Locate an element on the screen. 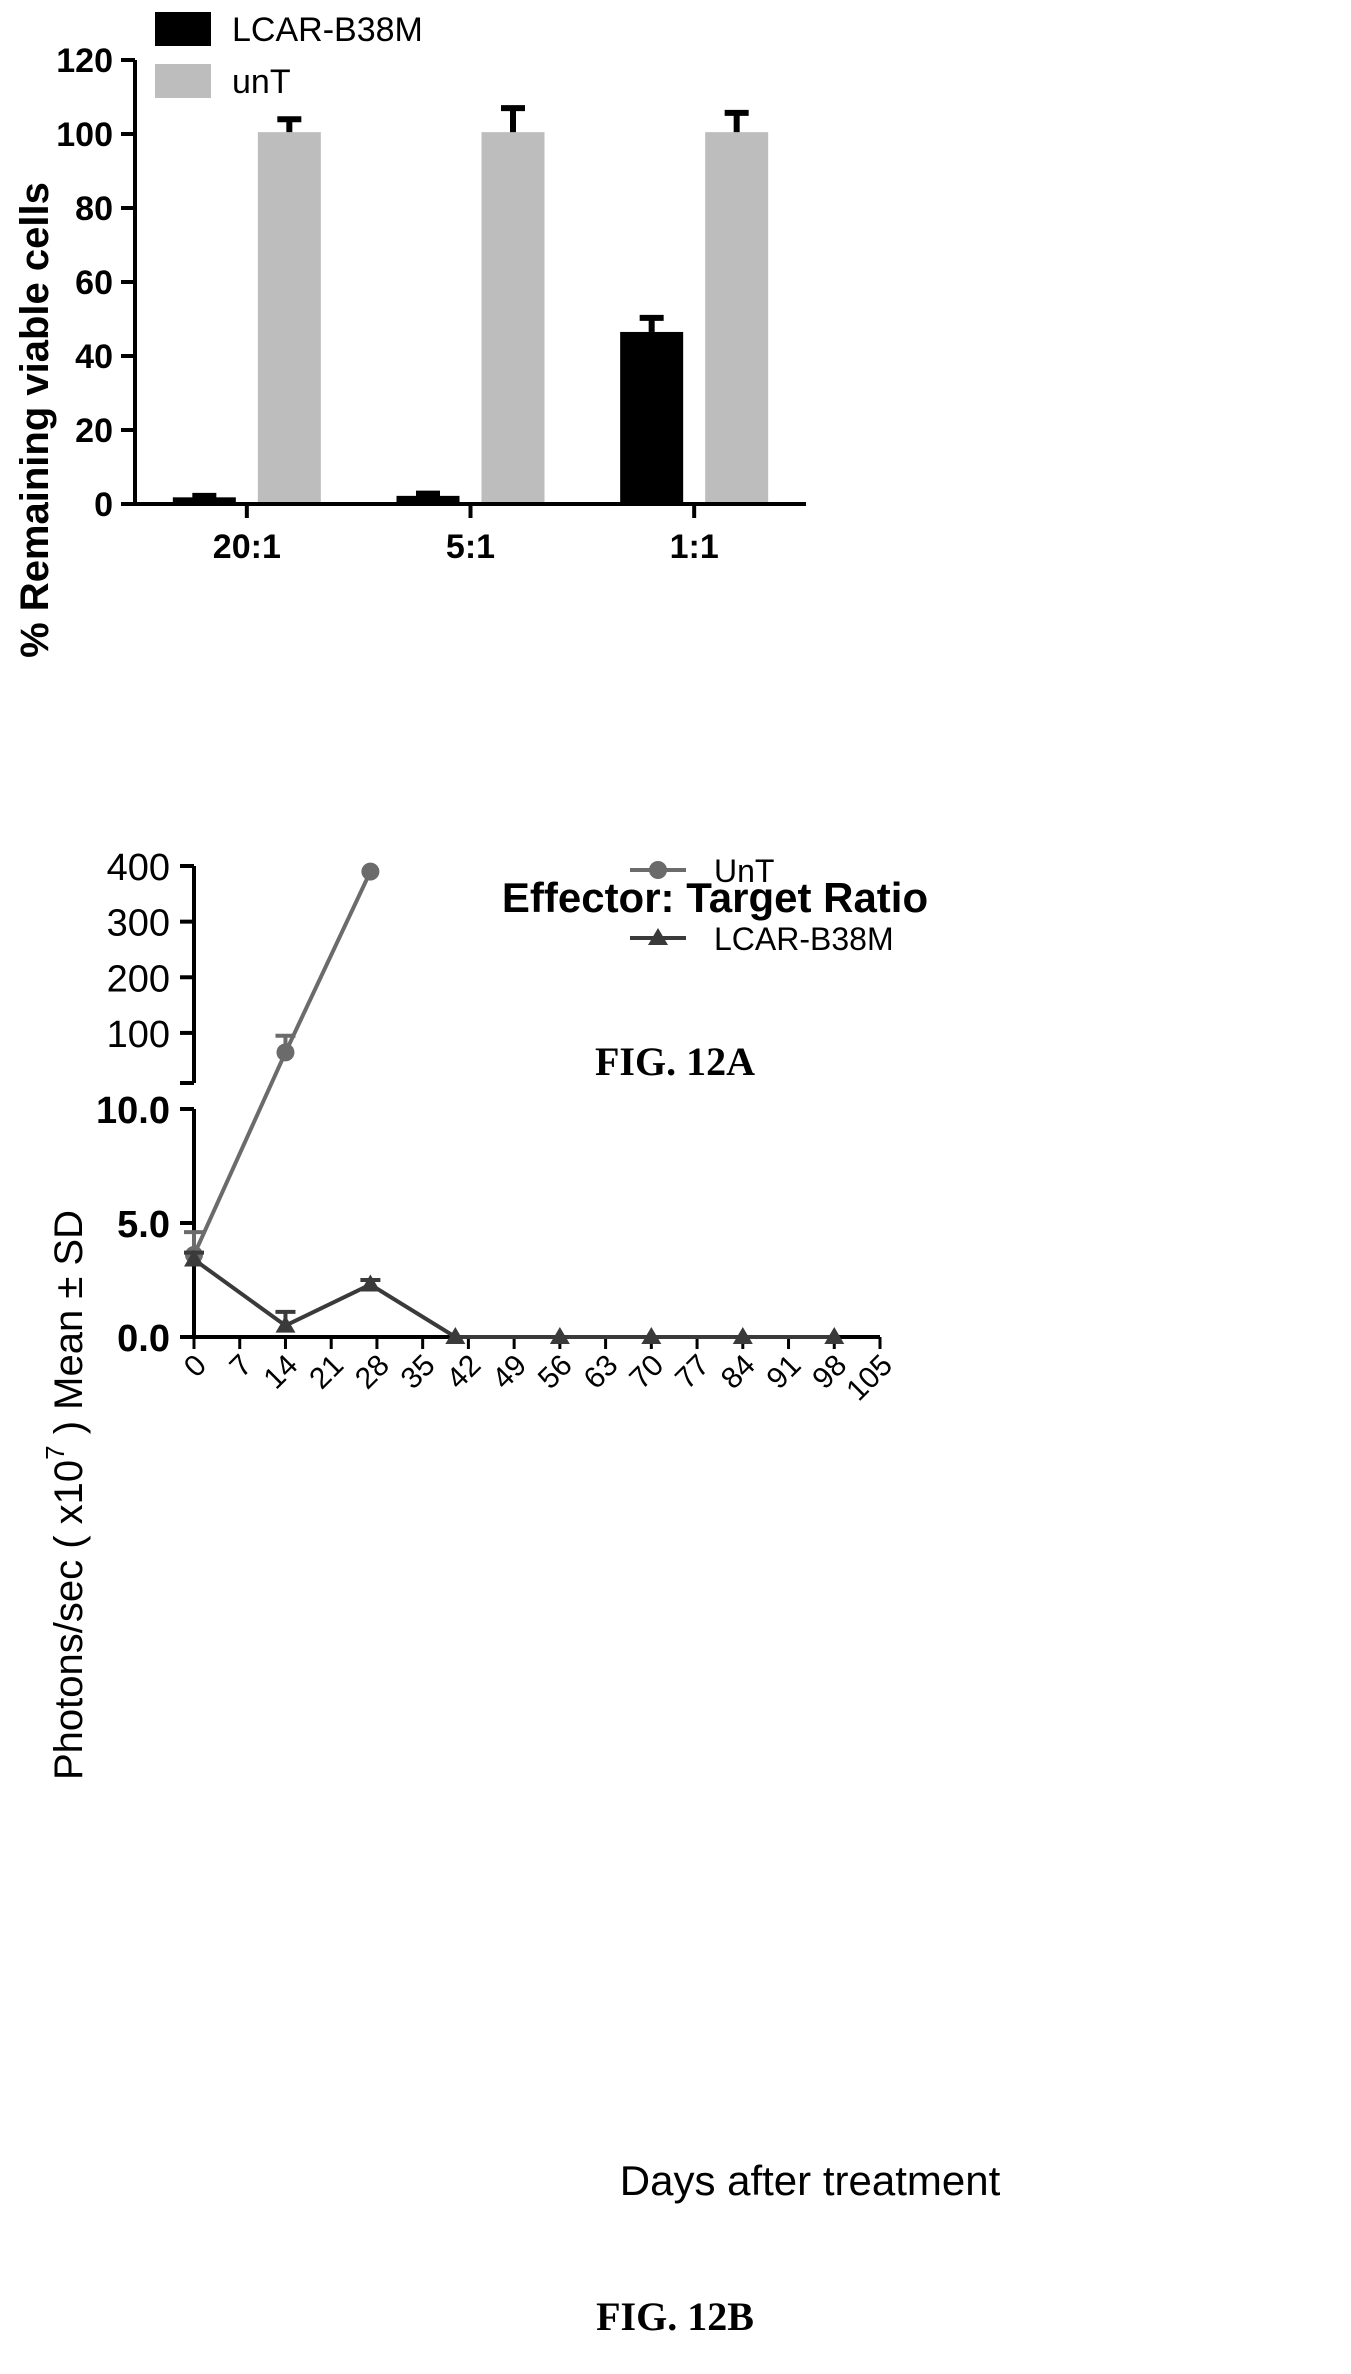  axes-12a: 0 20 40 60 80 100 120 20:1 5:1 1:1 is located at coordinates (431, 304).